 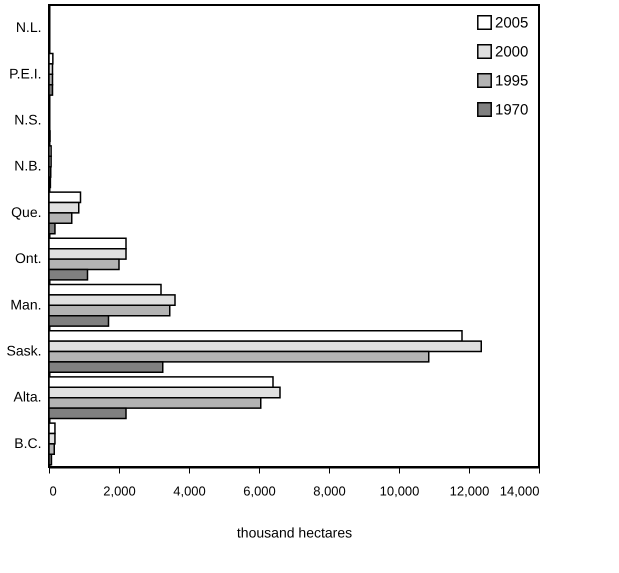 What do you see at coordinates (511, 23) in the screenshot?
I see `legend-label: 2005` at bounding box center [511, 23].